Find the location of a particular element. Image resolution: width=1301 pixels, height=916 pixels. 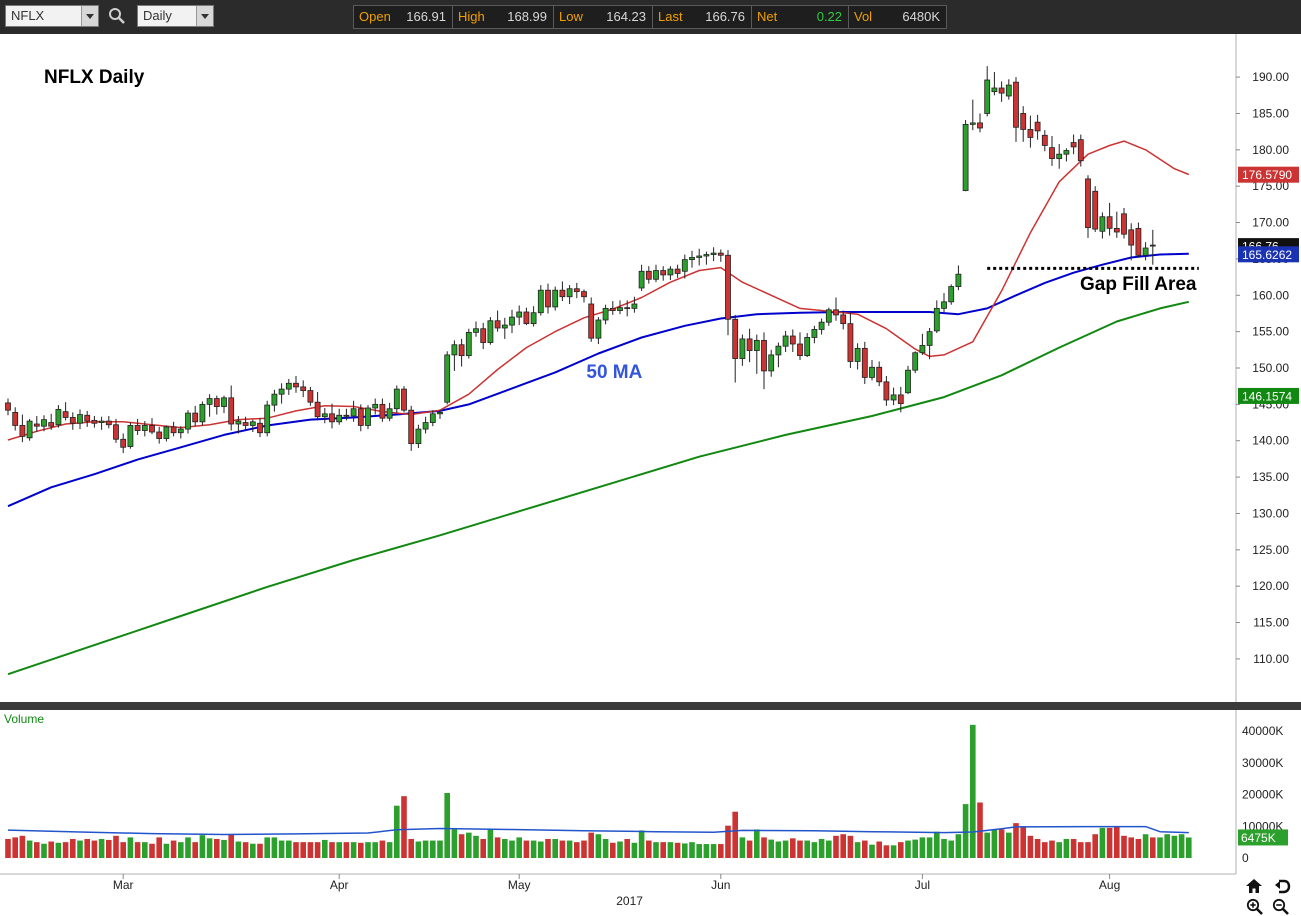

home-icon is located at coordinates (1254, 886).